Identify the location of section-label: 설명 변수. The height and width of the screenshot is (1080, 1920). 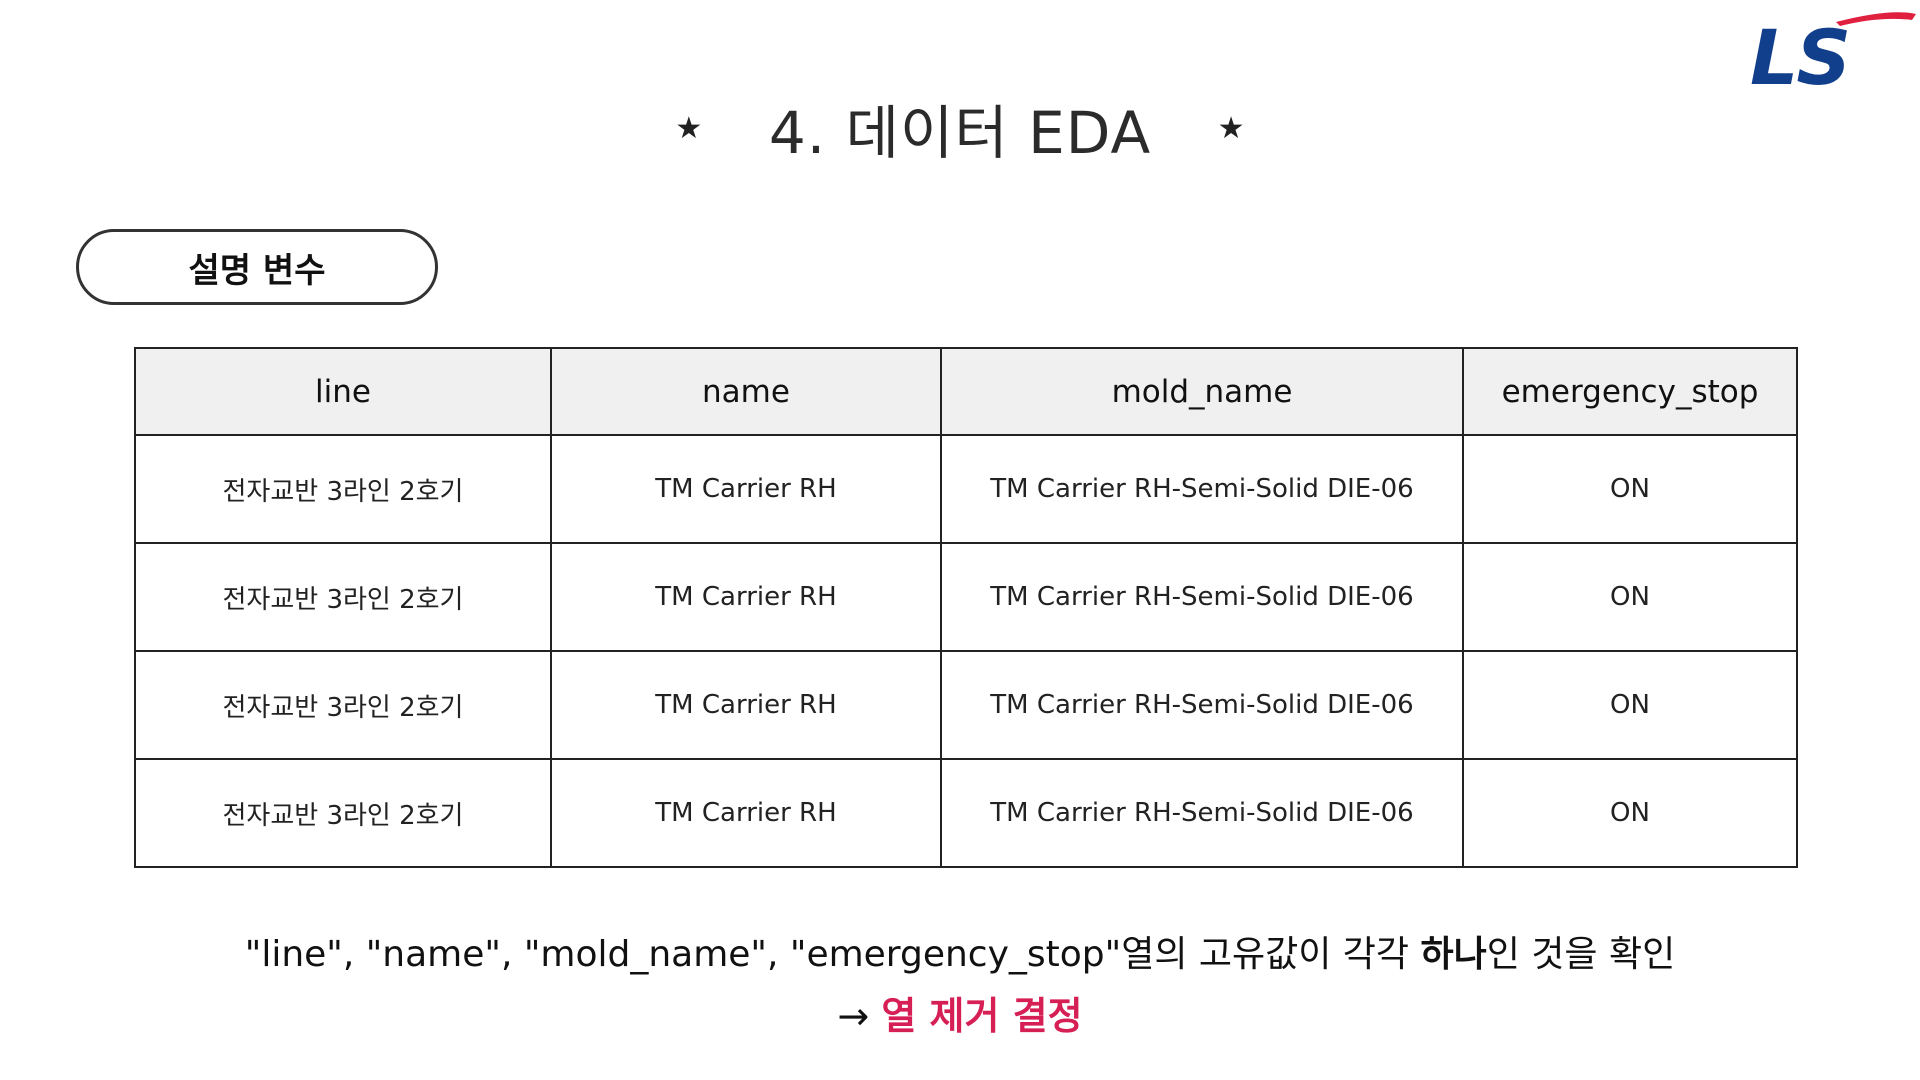
(257, 270).